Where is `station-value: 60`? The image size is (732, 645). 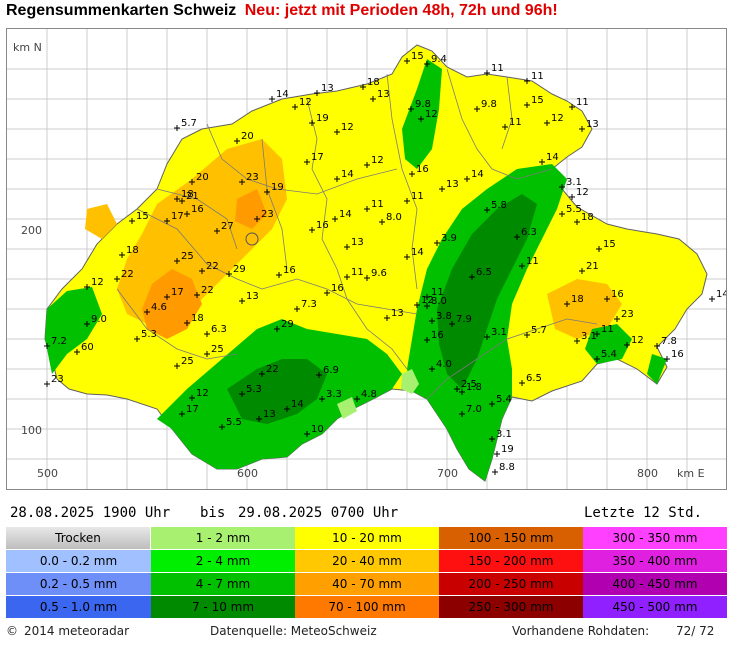
station-value: 60 is located at coordinates (87, 347).